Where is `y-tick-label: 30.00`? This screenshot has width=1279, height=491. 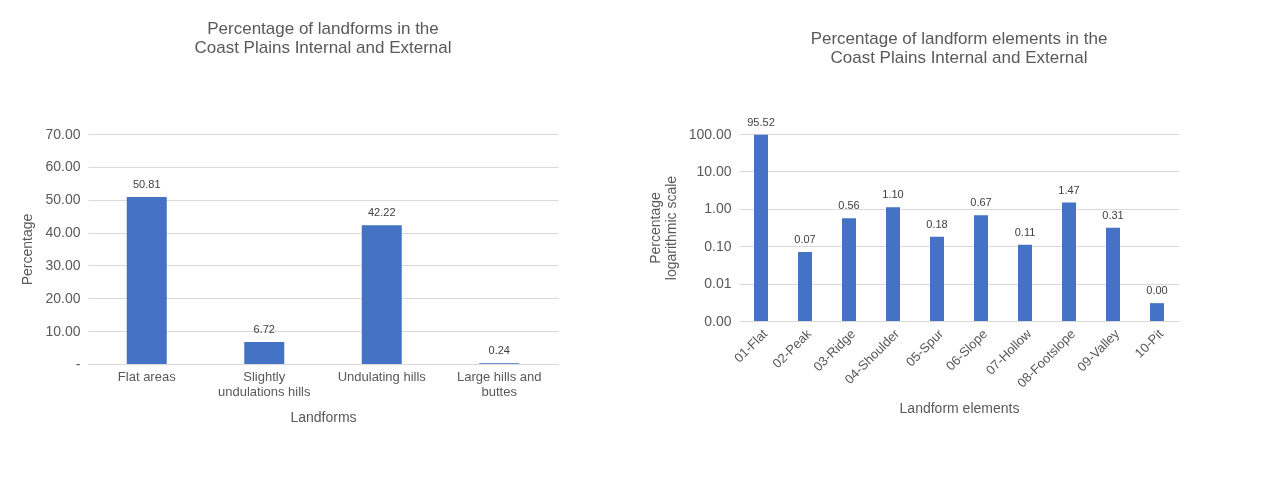
y-tick-label: 30.00 is located at coordinates (63, 264).